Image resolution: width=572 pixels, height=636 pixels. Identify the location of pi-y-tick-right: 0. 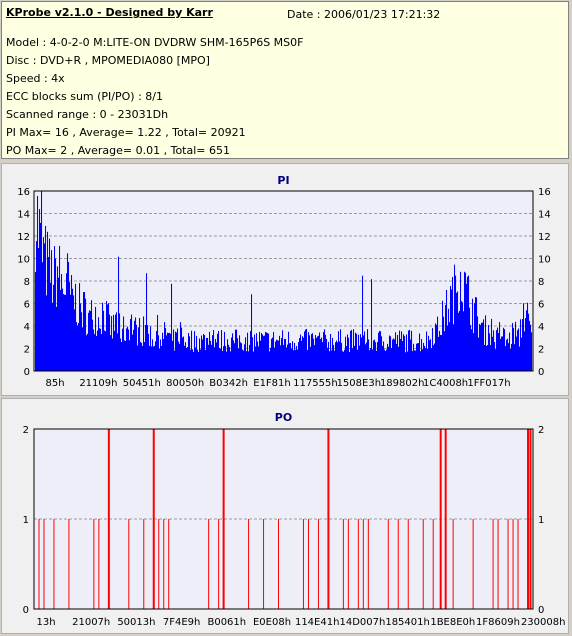
(541, 372).